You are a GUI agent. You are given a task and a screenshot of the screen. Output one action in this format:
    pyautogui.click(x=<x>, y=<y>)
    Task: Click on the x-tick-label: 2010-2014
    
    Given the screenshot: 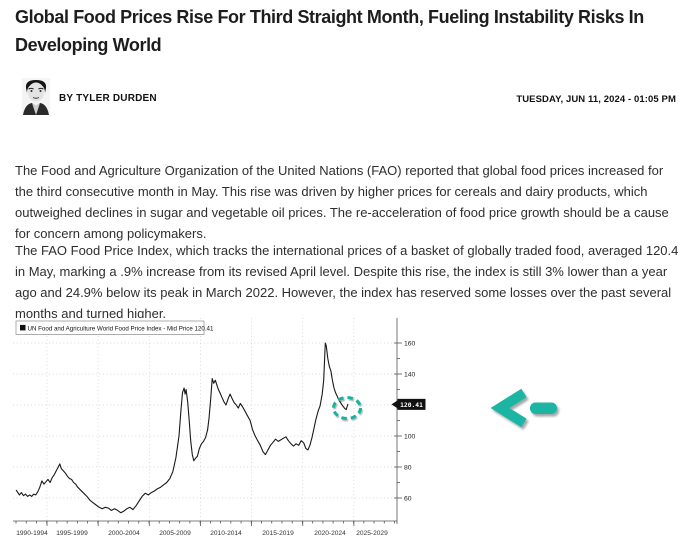 What is the action you would take?
    pyautogui.click(x=226, y=533)
    